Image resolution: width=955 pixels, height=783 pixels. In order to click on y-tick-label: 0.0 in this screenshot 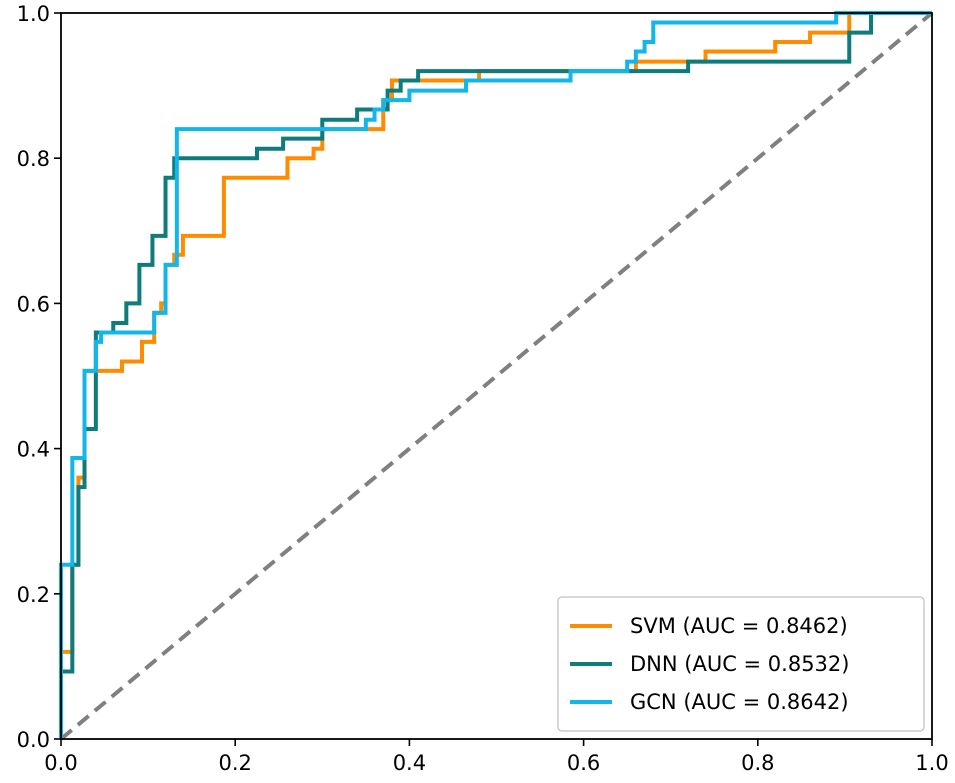, I will do `click(33, 740)`.